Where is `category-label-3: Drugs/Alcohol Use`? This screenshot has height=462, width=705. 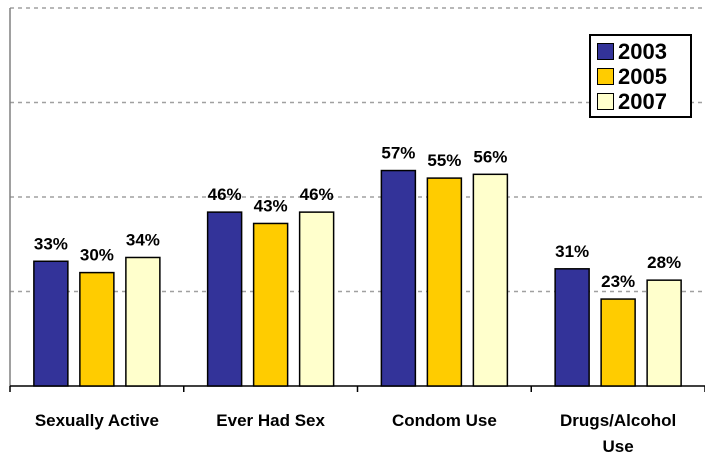
category-label-3: Drugs/Alcohol Use is located at coordinates (618, 433).